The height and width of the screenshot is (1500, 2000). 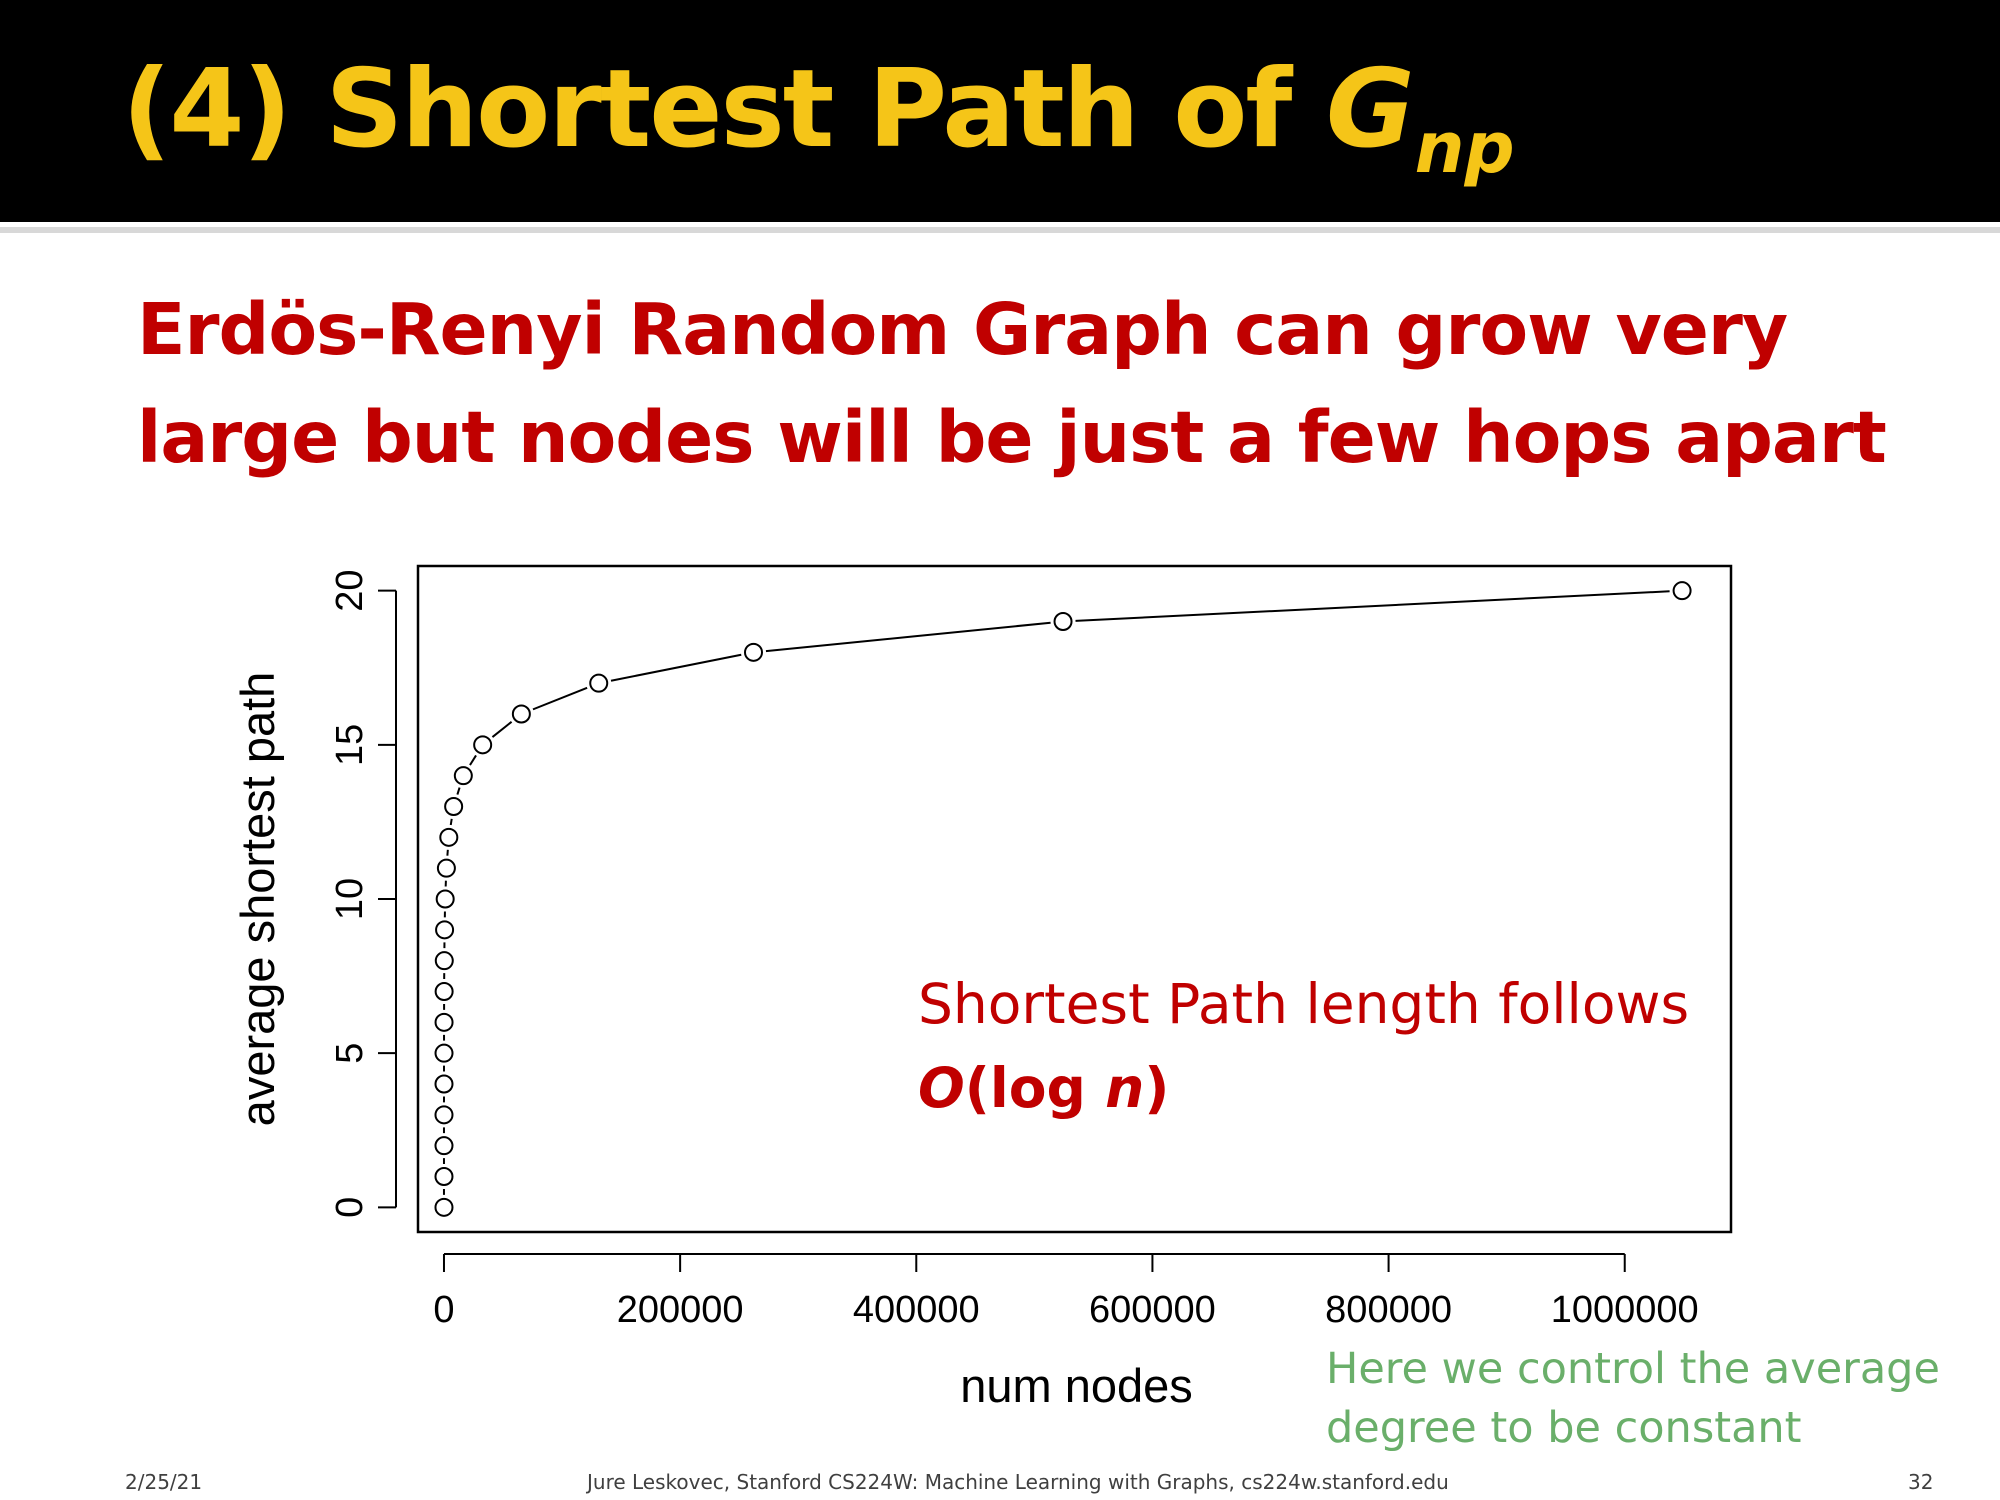 I want to click on headline-line-1: Erdös-Renyi Random Graph can grow very, so click(x=962, y=329).